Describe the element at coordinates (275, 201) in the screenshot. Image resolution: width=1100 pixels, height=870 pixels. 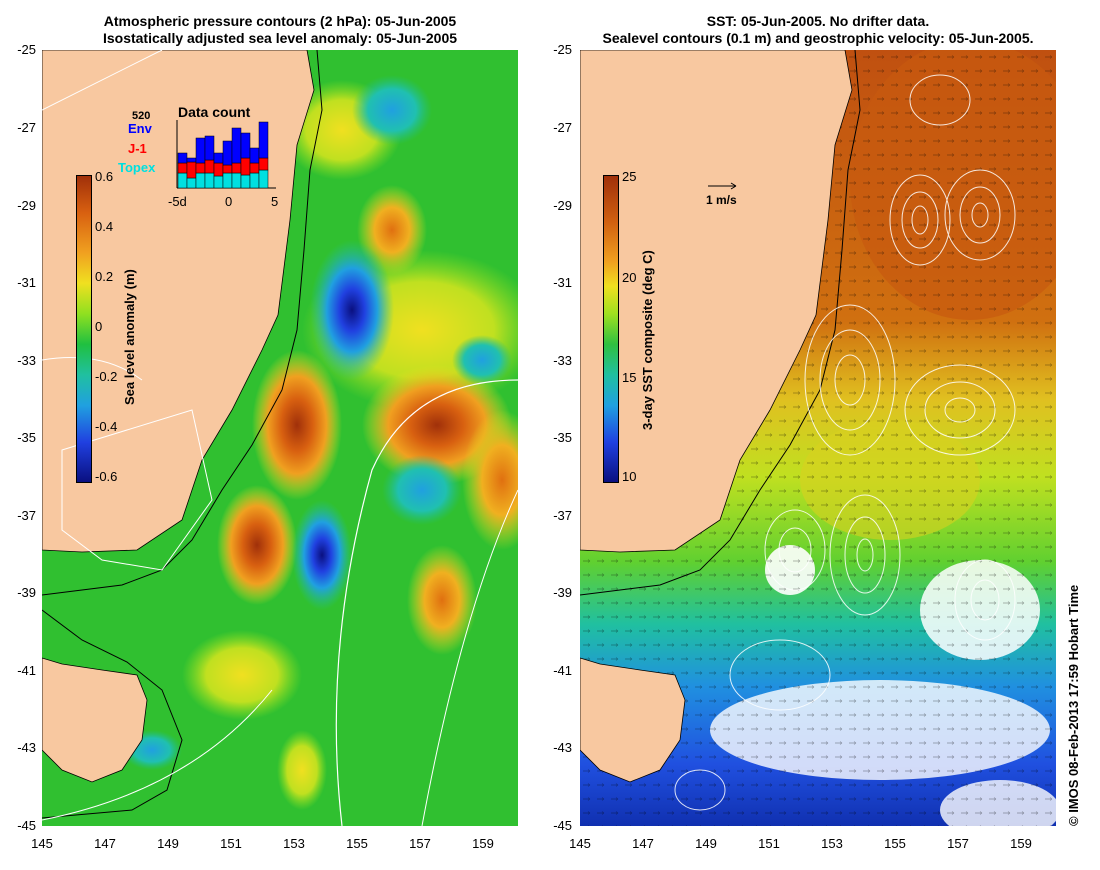
I see `data-count-tick: 5` at that location.